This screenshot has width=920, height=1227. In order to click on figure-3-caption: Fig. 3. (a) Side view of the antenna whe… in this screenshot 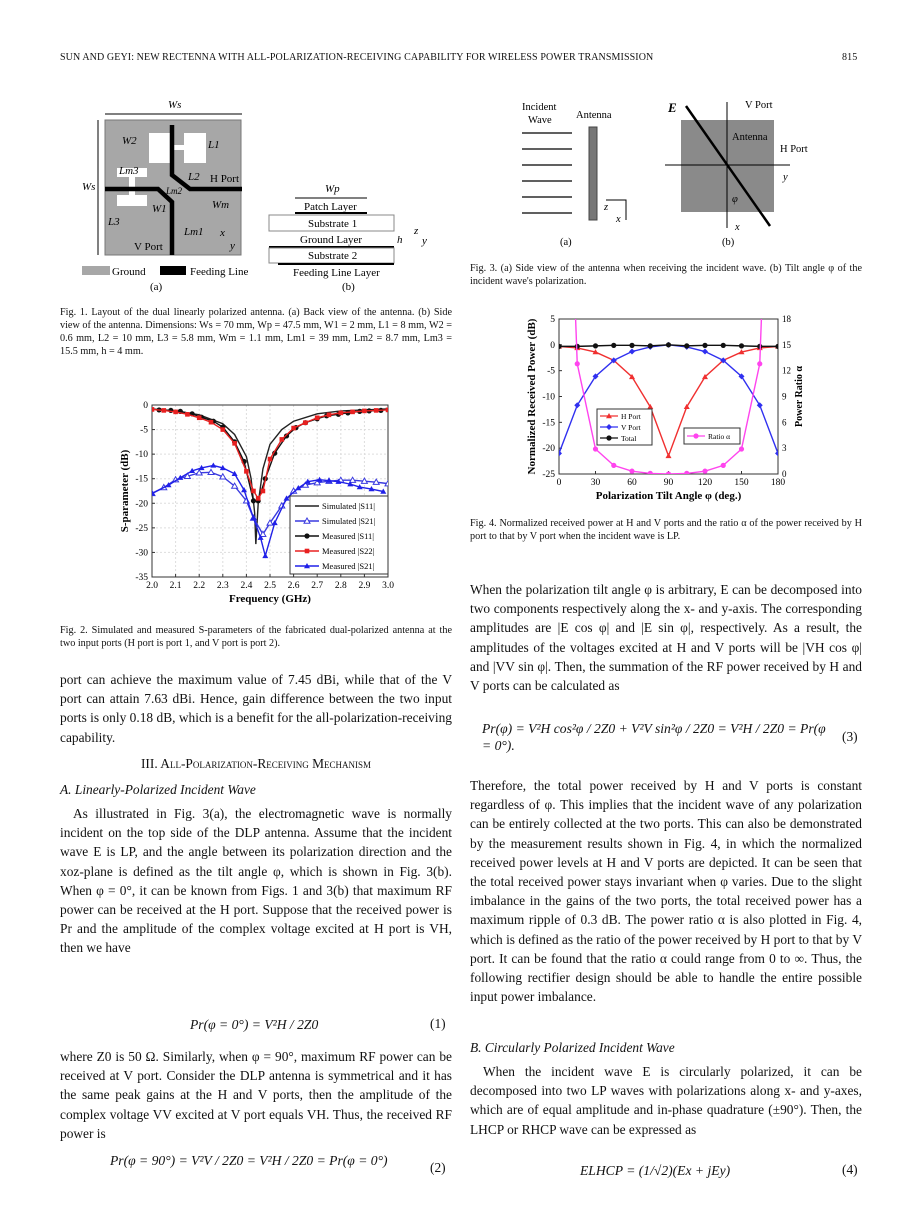, I will do `click(666, 275)`.